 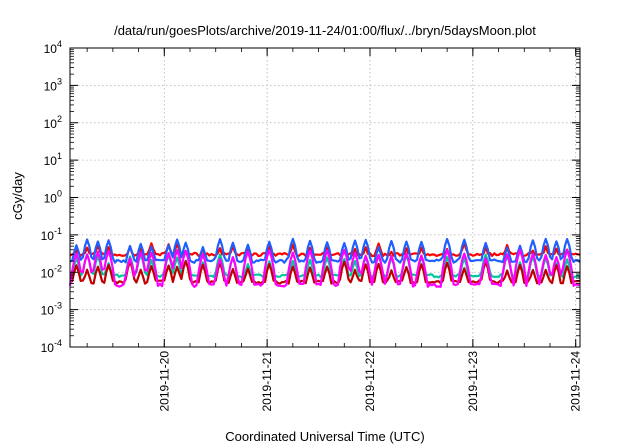 What do you see at coordinates (59, 156) in the screenshot?
I see `y-tick-exponent: 1` at bounding box center [59, 156].